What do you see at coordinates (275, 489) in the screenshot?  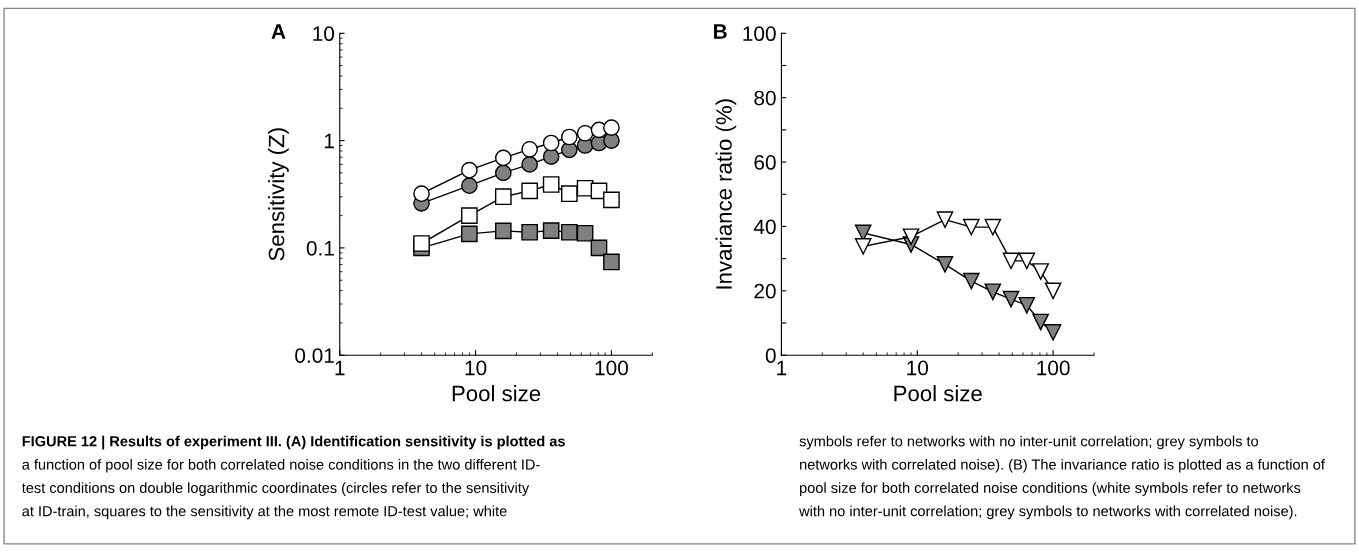 I see `text: test conditions on double logarithmic coordinates (circles refer to the sensitivity` at bounding box center [275, 489].